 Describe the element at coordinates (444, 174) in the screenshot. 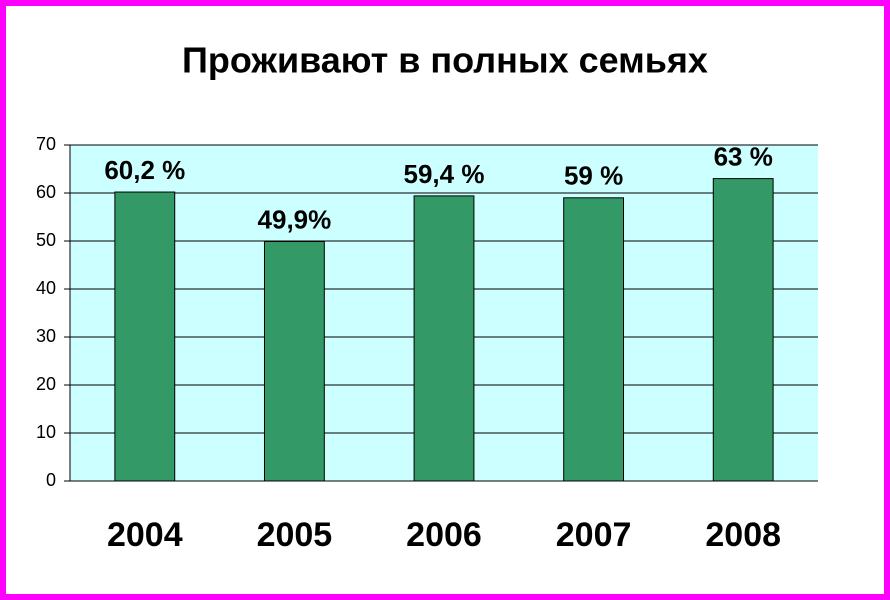

I see `value-label: 59,4 %` at that location.